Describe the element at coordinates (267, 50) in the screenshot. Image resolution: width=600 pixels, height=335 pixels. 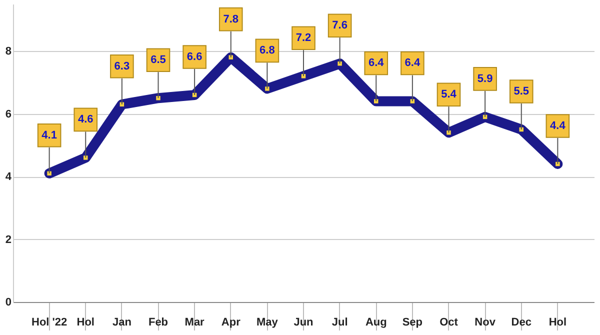
I see `data-label: 6.8` at that location.